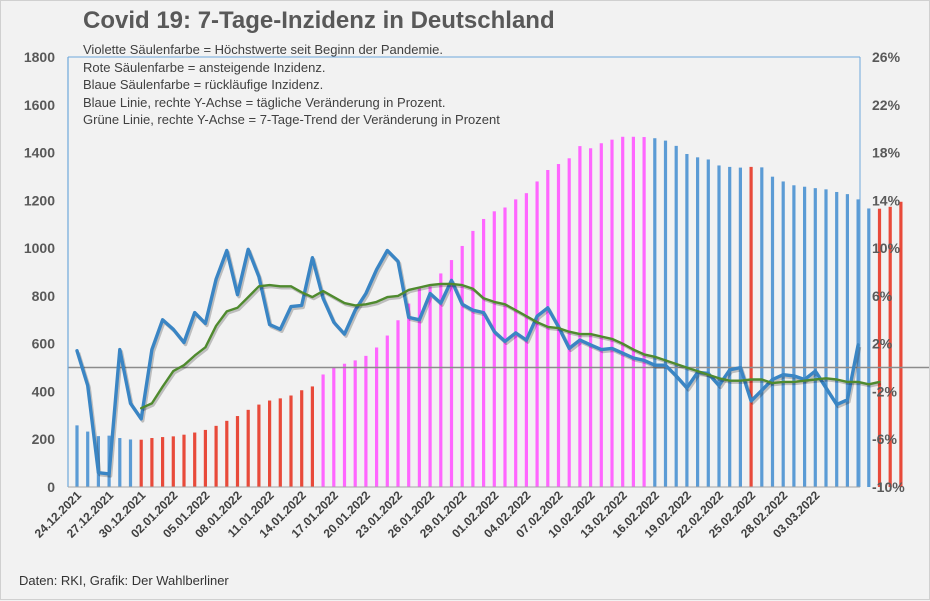  I want to click on y-right-tick-label: 14%, so click(886, 200).